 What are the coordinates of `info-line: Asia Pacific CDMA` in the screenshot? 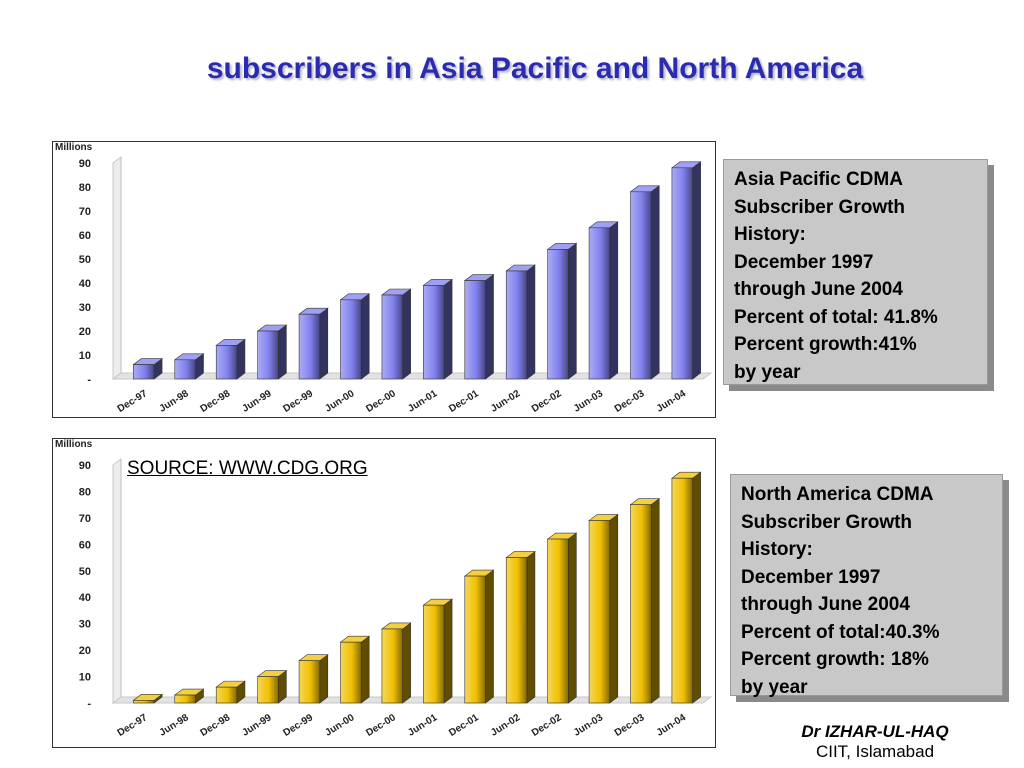 It's located at (818, 179).